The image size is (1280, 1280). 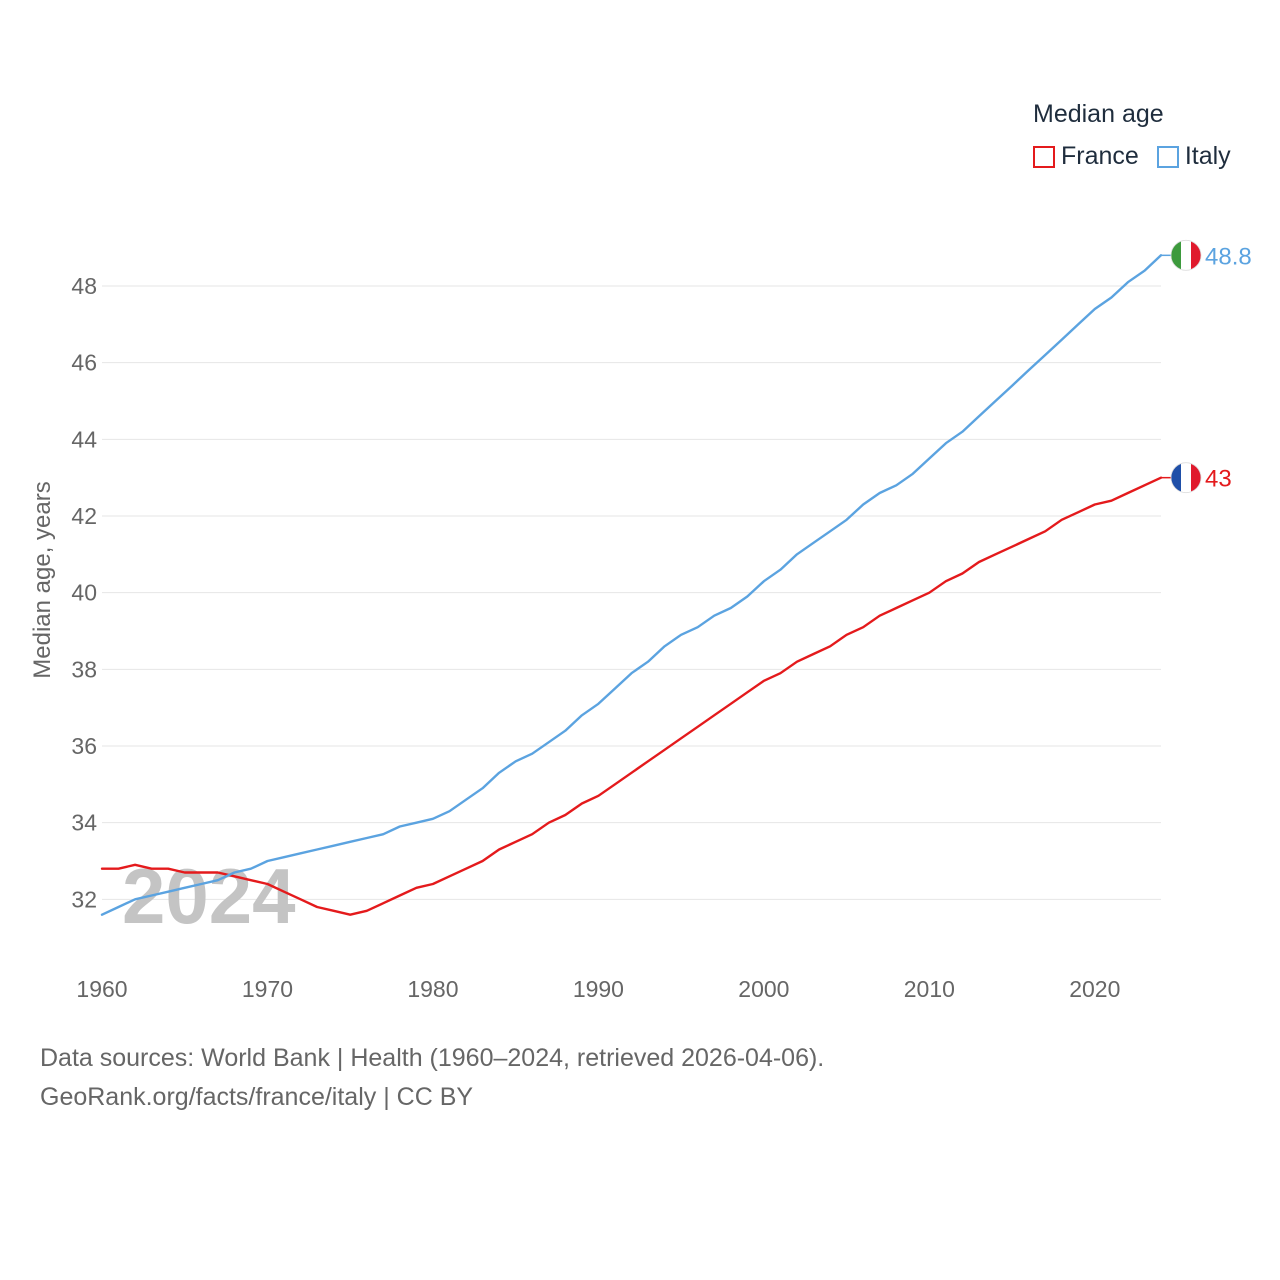 What do you see at coordinates (267, 989) in the screenshot?
I see `x-tick-label: 1970` at bounding box center [267, 989].